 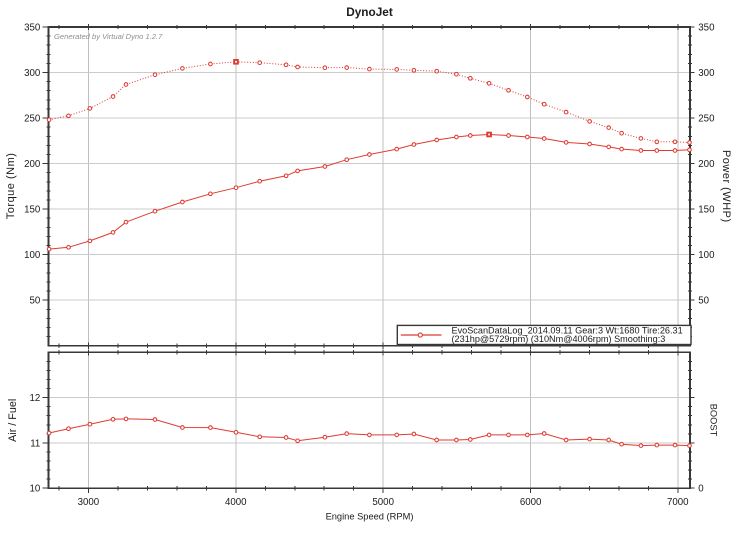 I want to click on svg-text: 4000, so click(x=236, y=502).